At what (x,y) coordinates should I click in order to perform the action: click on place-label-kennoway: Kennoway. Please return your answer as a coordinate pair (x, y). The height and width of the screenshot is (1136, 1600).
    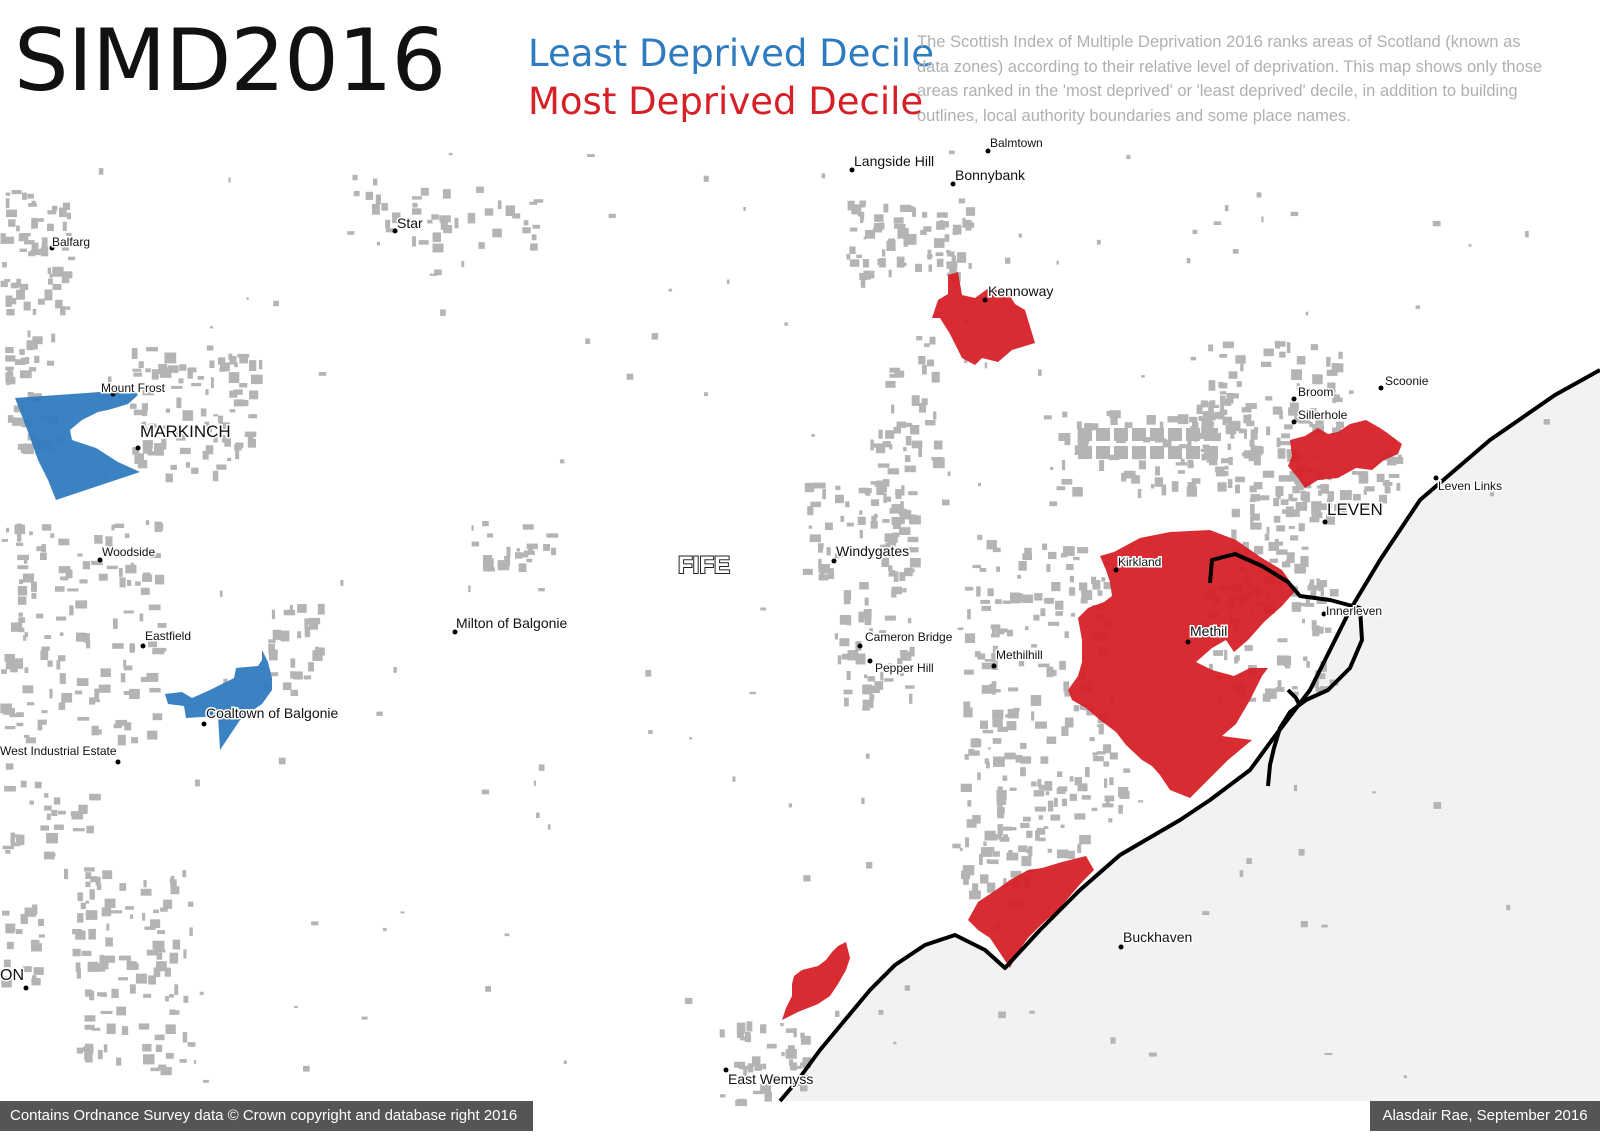
    Looking at the image, I should click on (1021, 291).